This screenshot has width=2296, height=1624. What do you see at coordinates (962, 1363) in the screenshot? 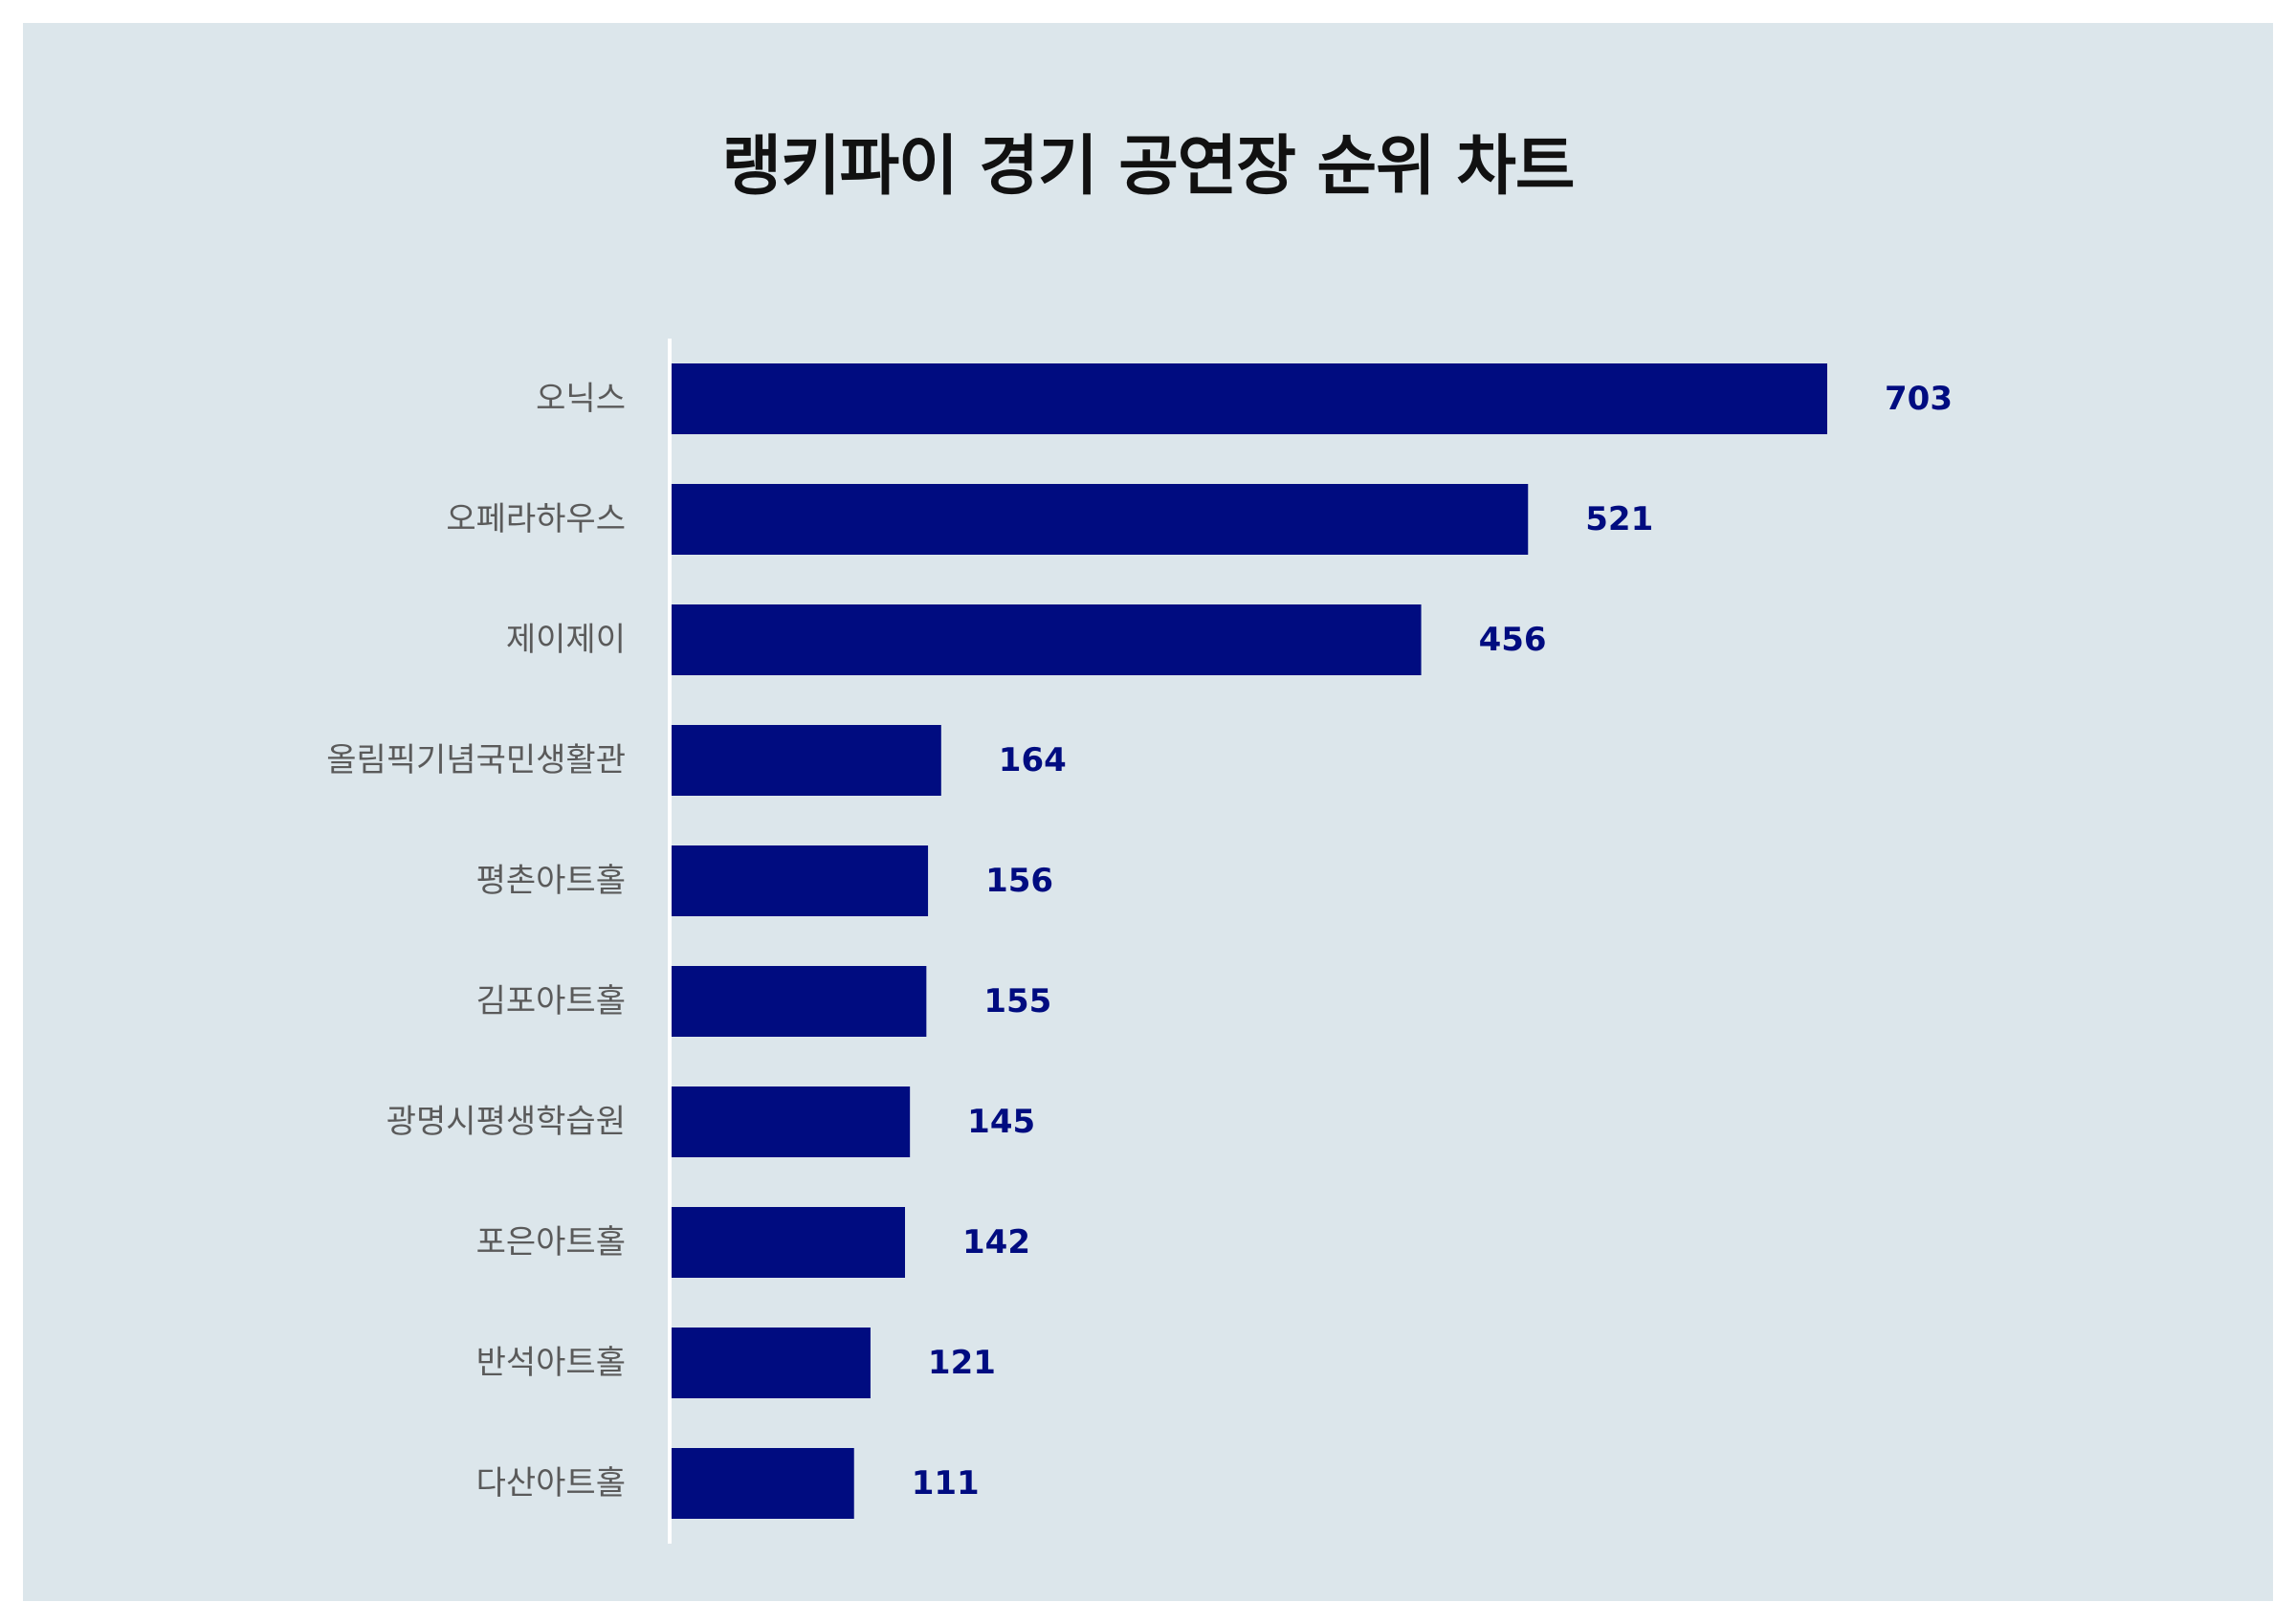
I see `value-label: 121` at bounding box center [962, 1363].